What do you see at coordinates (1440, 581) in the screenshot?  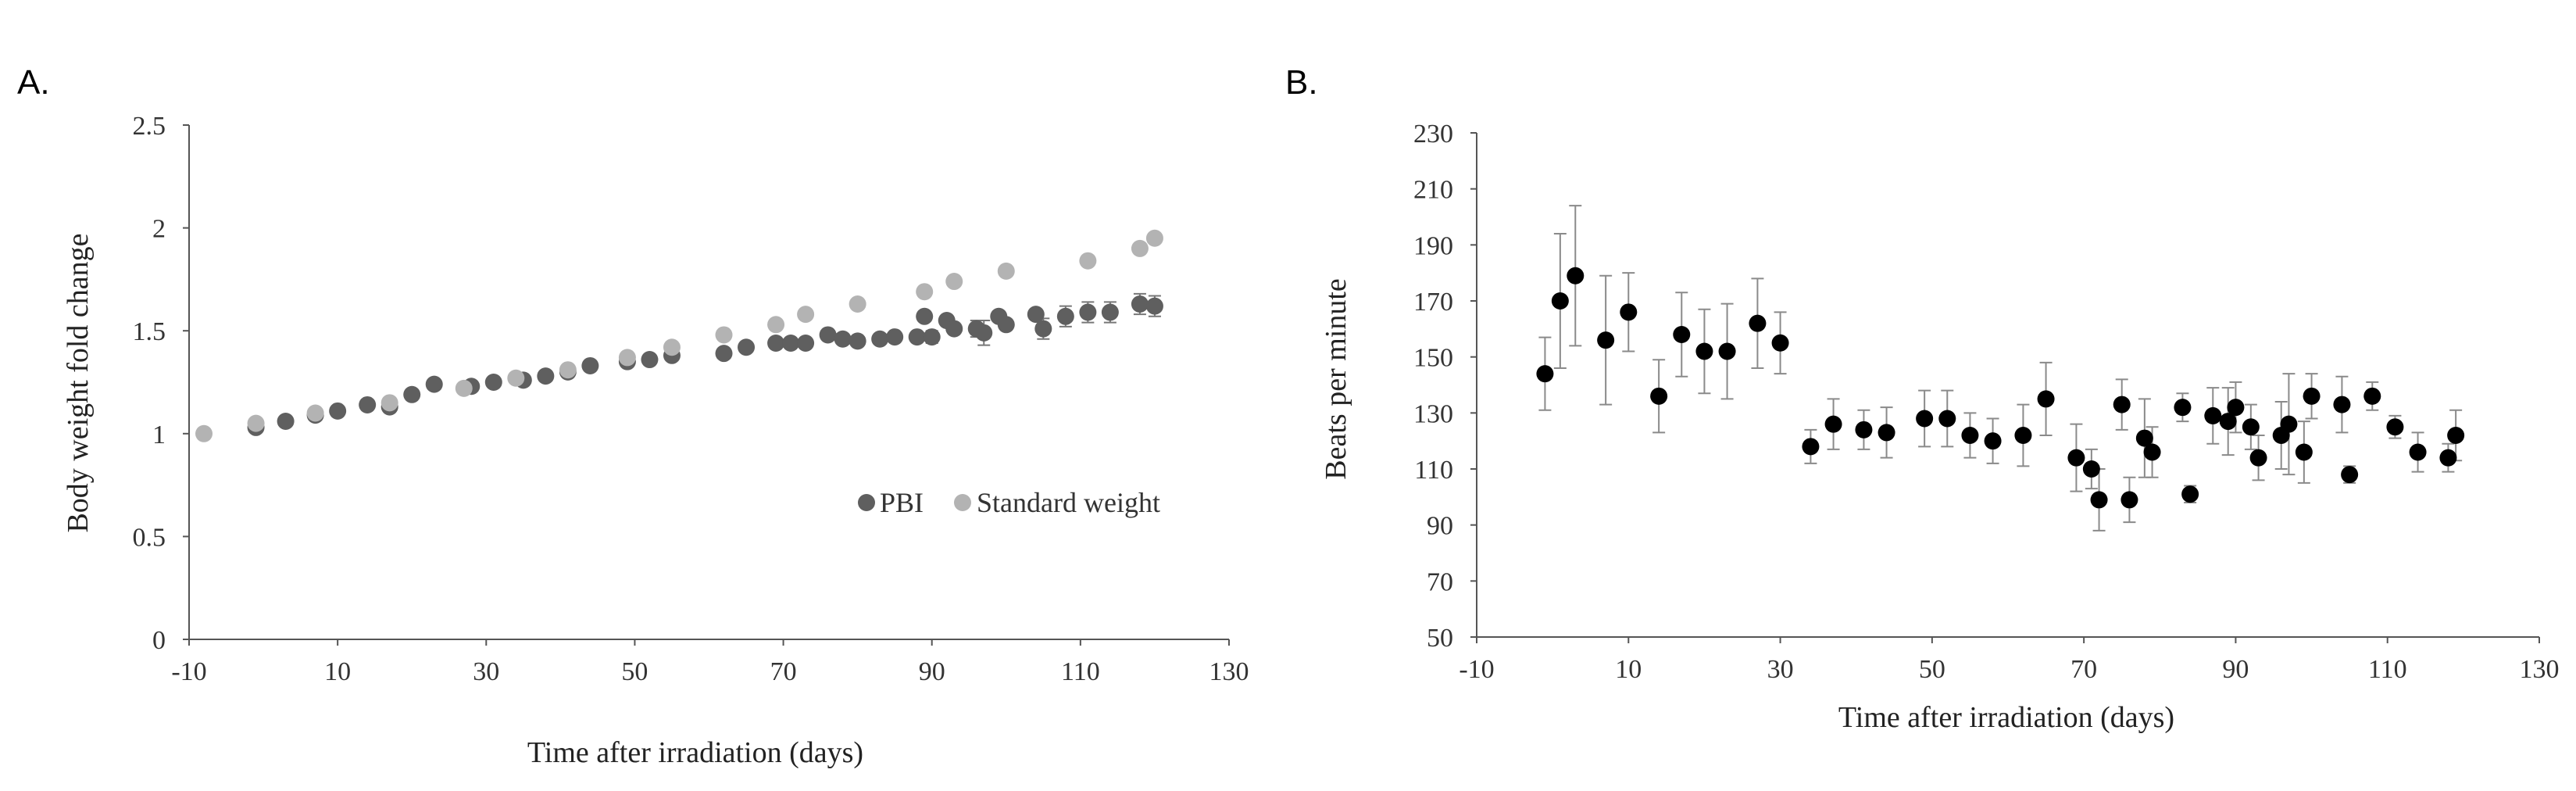 I see `chart-b-y-tick-label: 70` at bounding box center [1440, 581].